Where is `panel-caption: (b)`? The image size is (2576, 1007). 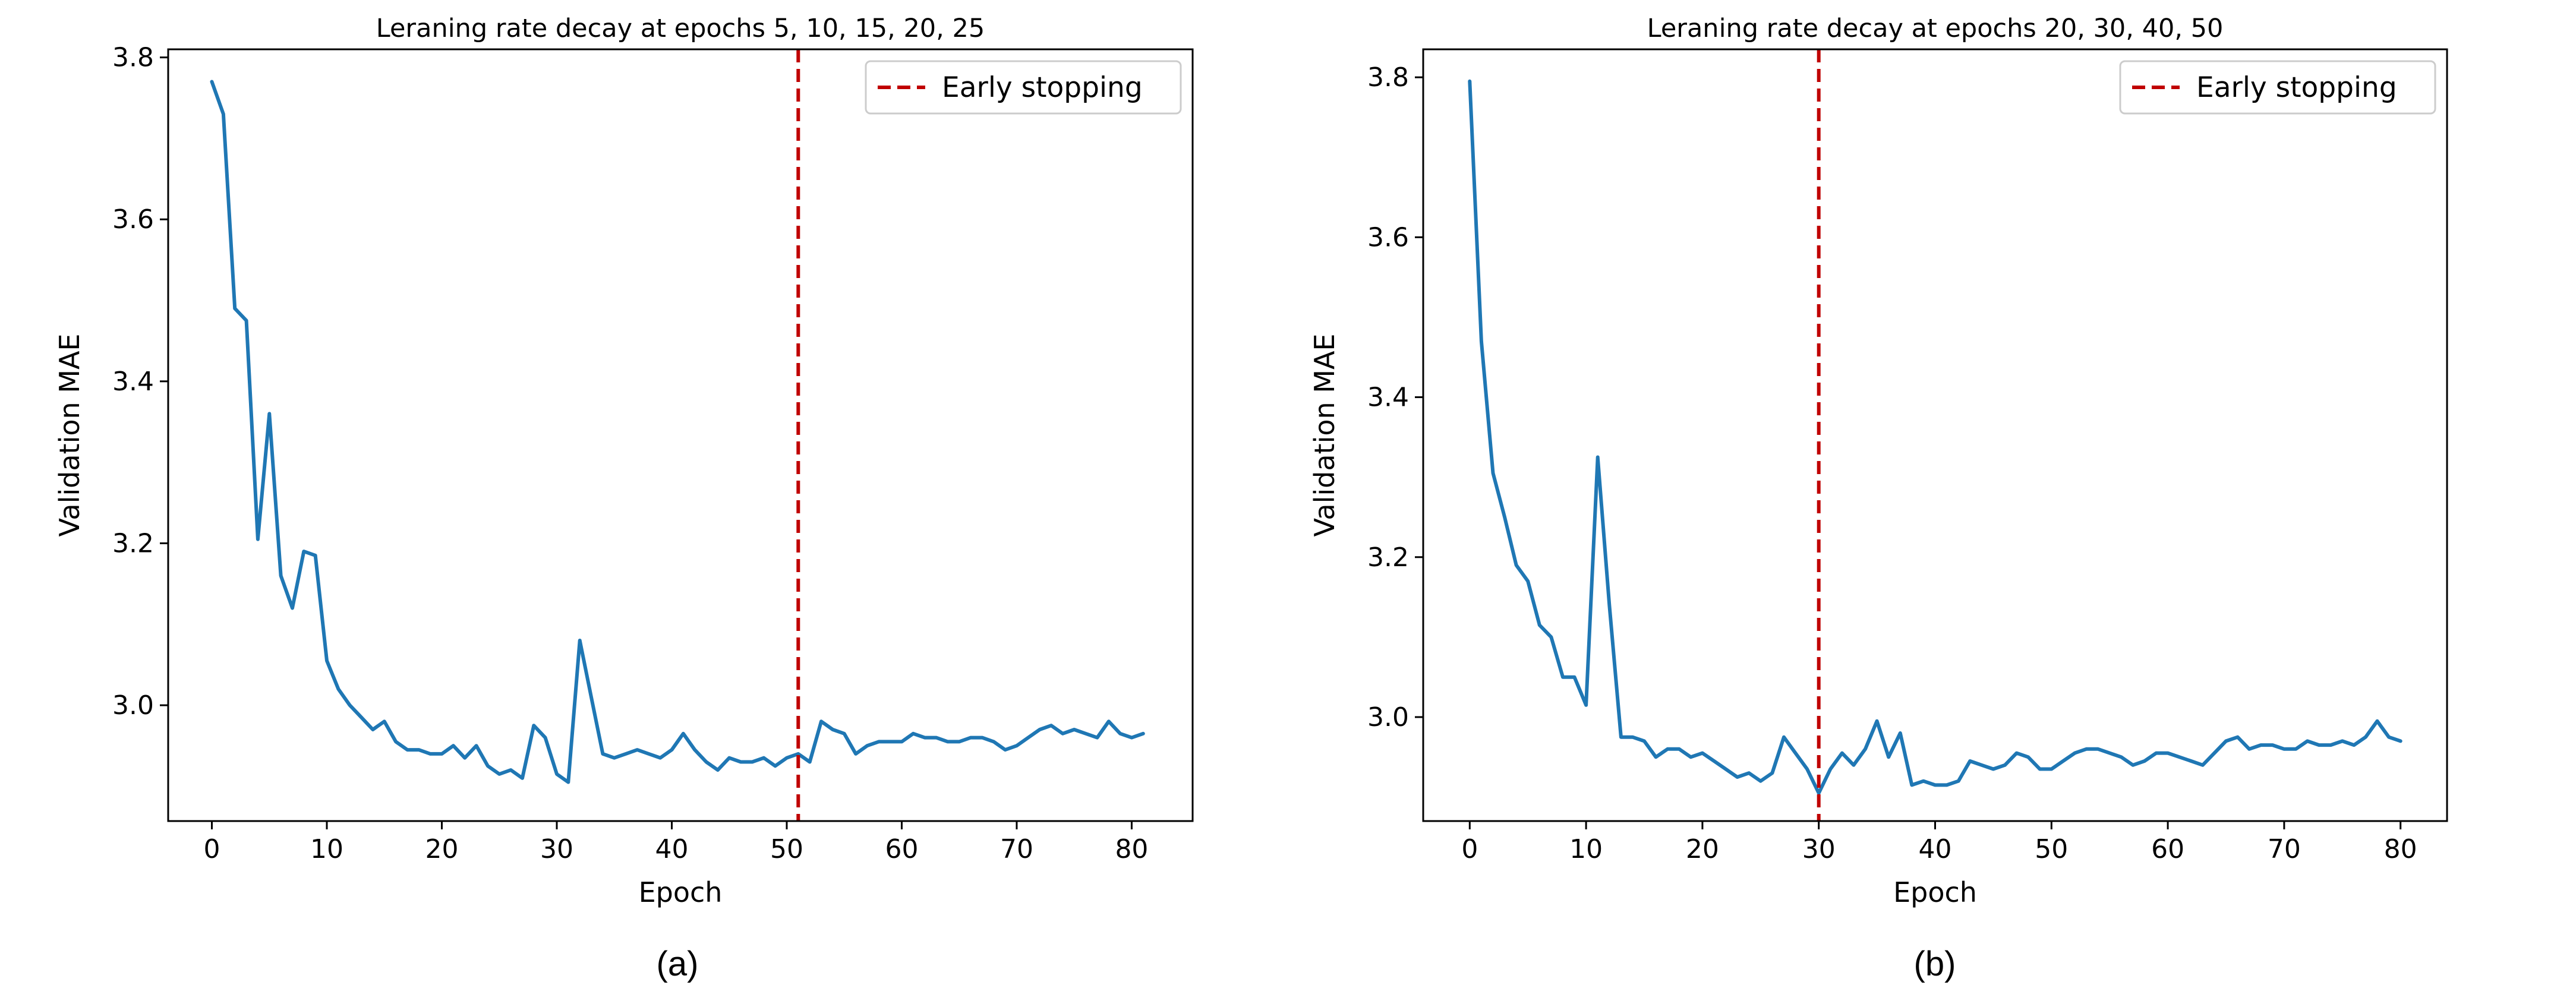 panel-caption: (b) is located at coordinates (1935, 964).